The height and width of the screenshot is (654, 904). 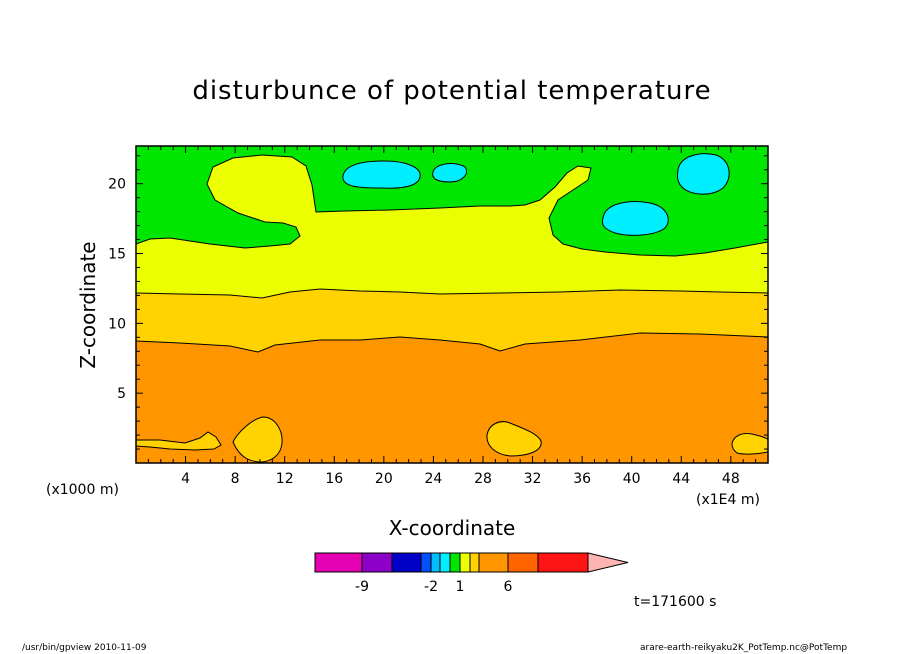 What do you see at coordinates (235, 479) in the screenshot?
I see `x-tick-label: 8` at bounding box center [235, 479].